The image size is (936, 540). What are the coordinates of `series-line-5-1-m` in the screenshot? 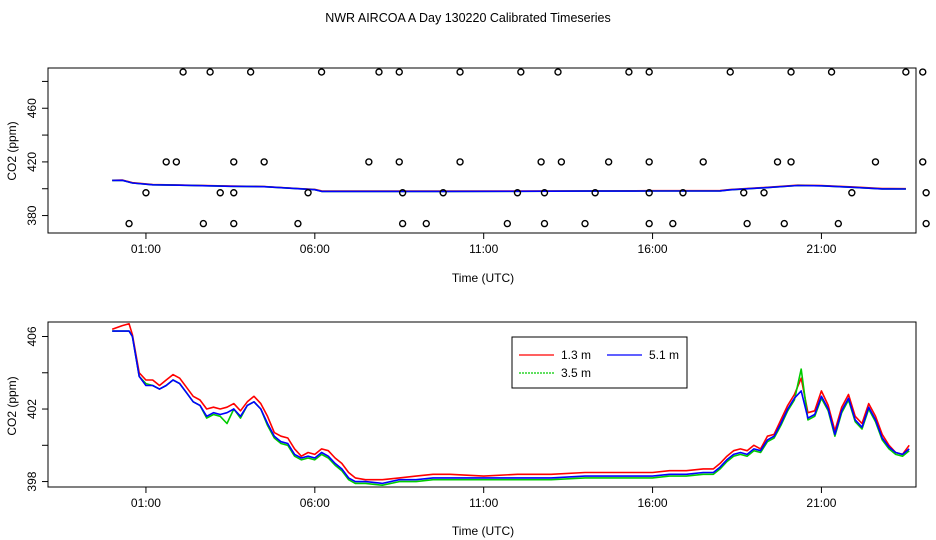 It's located at (509, 186).